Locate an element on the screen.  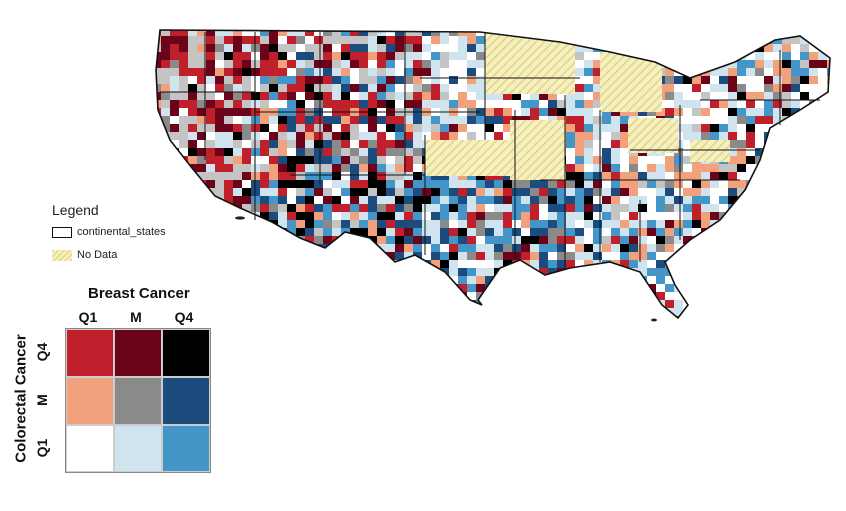
row-label-q1: Q1 is located at coordinates (42, 448).